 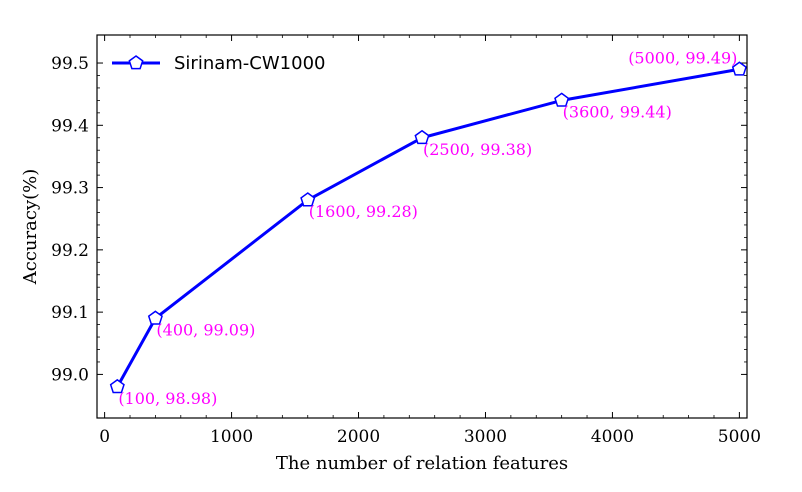 I want to click on legend-label: Sirinam-CW1000, so click(x=249, y=63).